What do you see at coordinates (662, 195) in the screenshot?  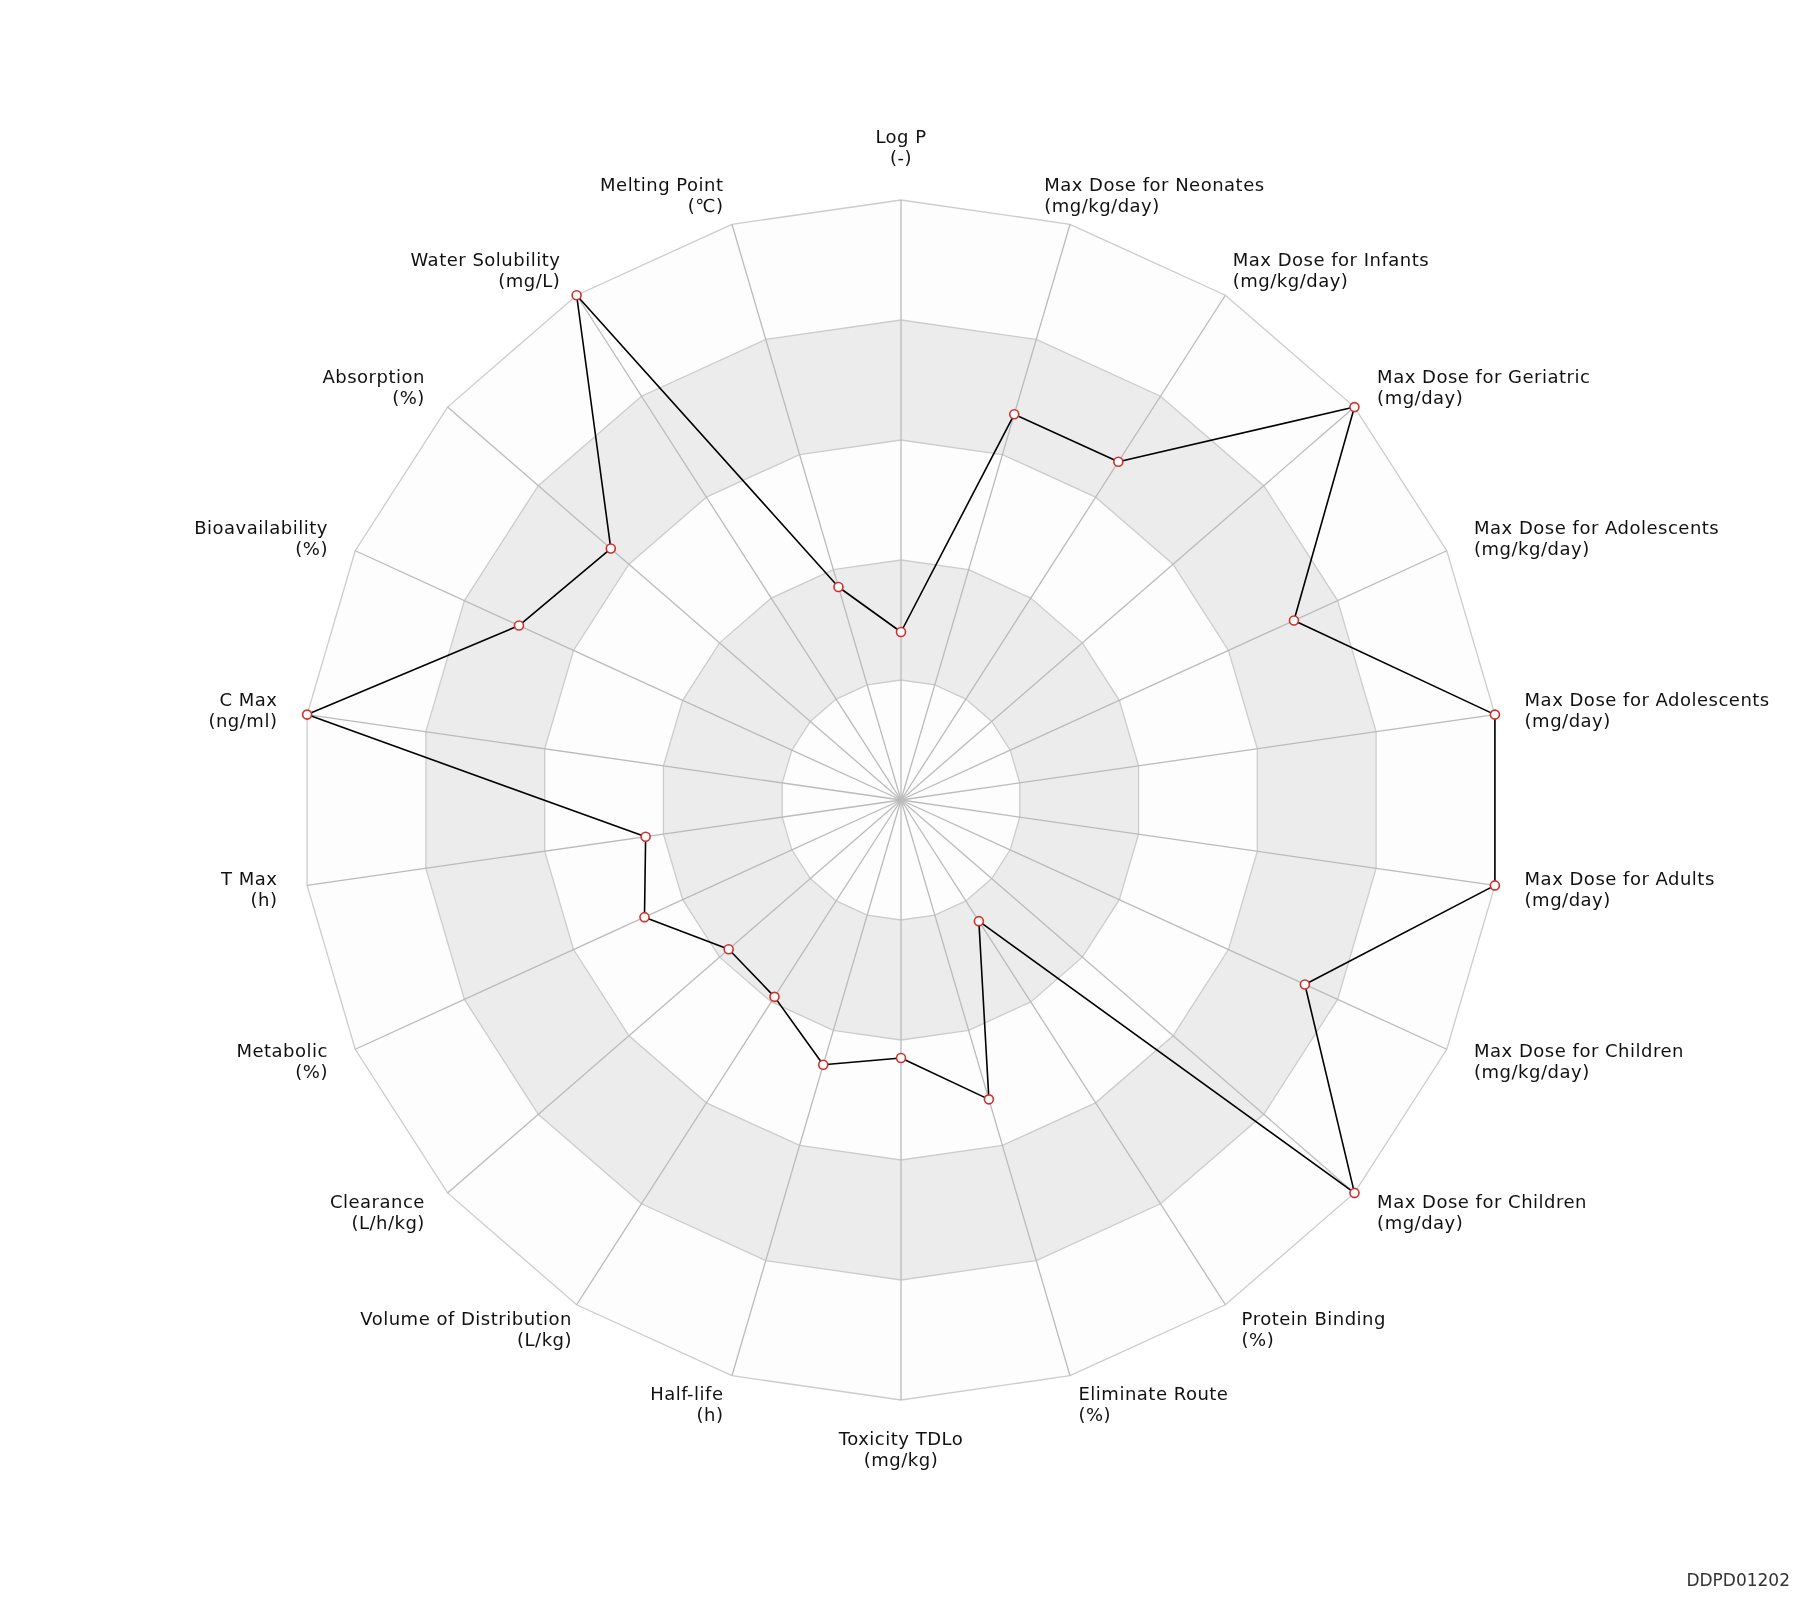 I see `spoke-label: Melting Point (℃)` at bounding box center [662, 195].